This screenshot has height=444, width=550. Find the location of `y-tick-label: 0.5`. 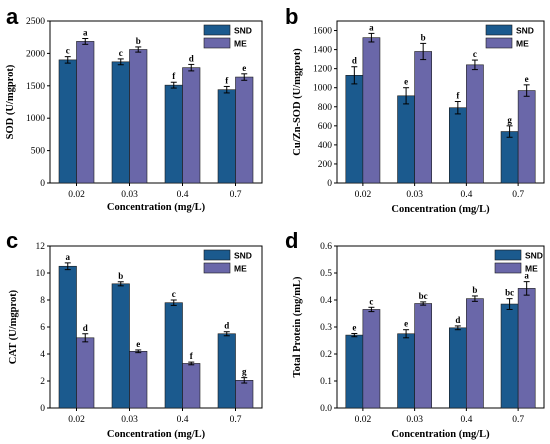

y-tick-label: 0.5 is located at coordinates (326, 274).